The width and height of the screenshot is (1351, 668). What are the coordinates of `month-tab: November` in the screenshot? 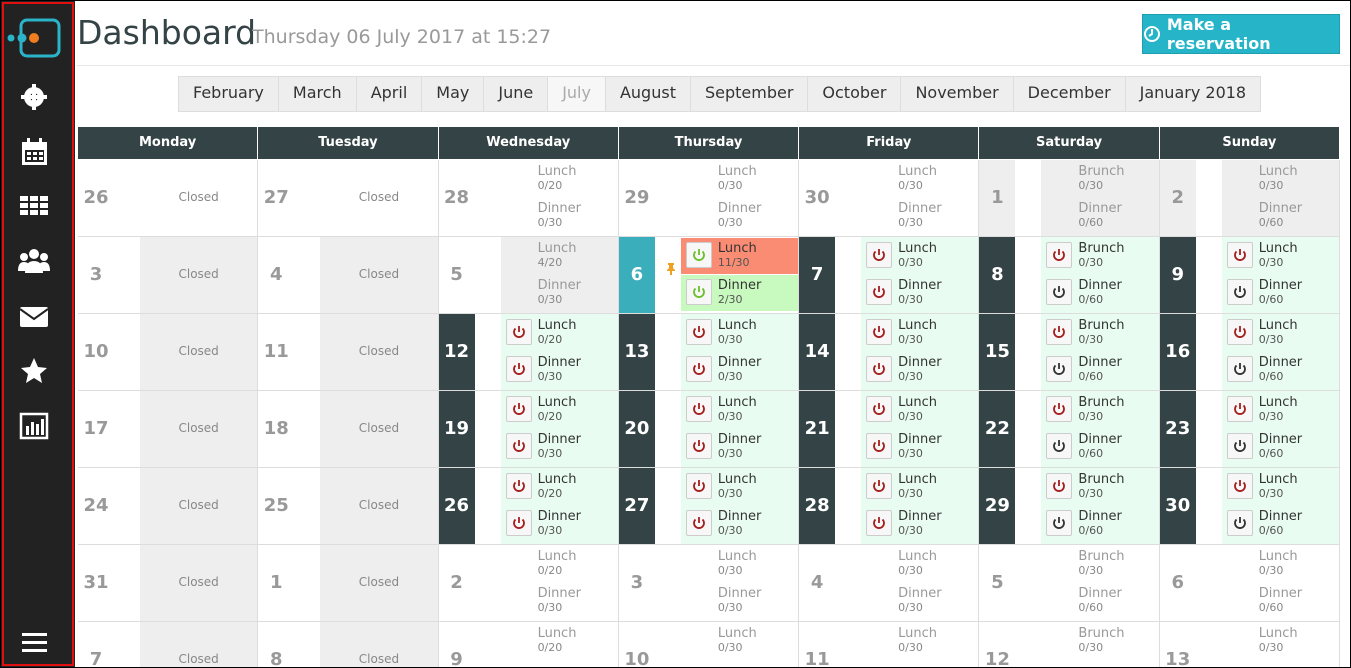 It's located at (957, 94).